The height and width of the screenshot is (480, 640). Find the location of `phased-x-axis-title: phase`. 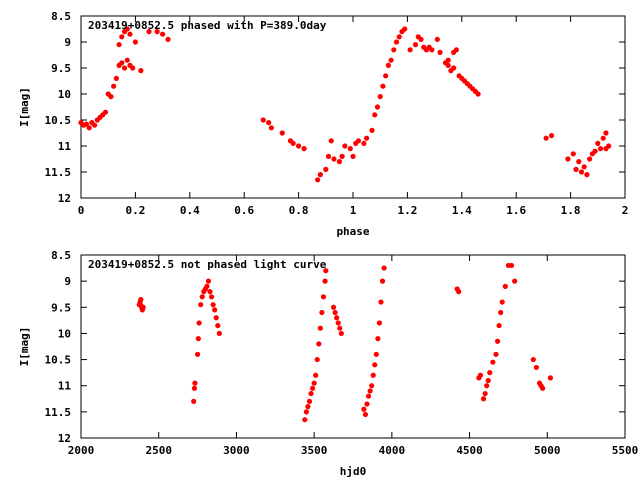

phased-x-axis-title: phase is located at coordinates (352, 231).